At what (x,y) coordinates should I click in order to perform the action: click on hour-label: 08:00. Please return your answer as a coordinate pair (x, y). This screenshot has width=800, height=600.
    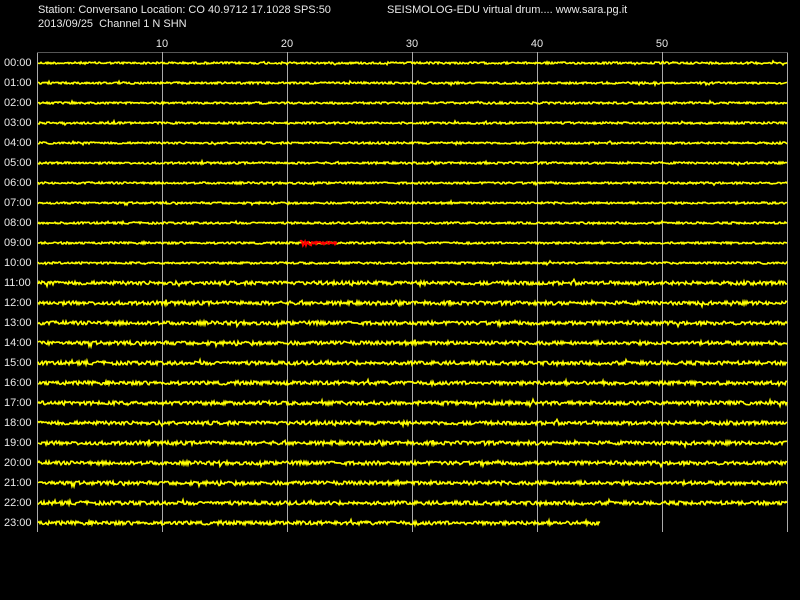
    Looking at the image, I should click on (18, 223).